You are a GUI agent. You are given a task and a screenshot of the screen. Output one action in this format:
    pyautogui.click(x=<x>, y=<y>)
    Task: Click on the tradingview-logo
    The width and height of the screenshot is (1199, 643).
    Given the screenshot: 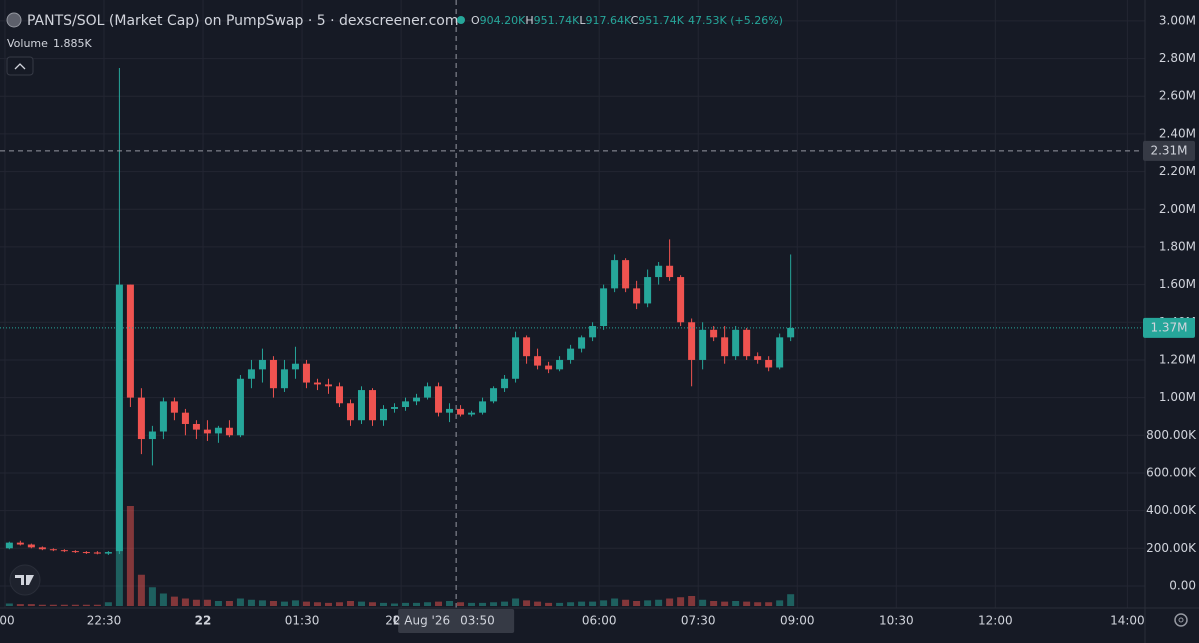 What is the action you would take?
    pyautogui.click(x=25, y=580)
    